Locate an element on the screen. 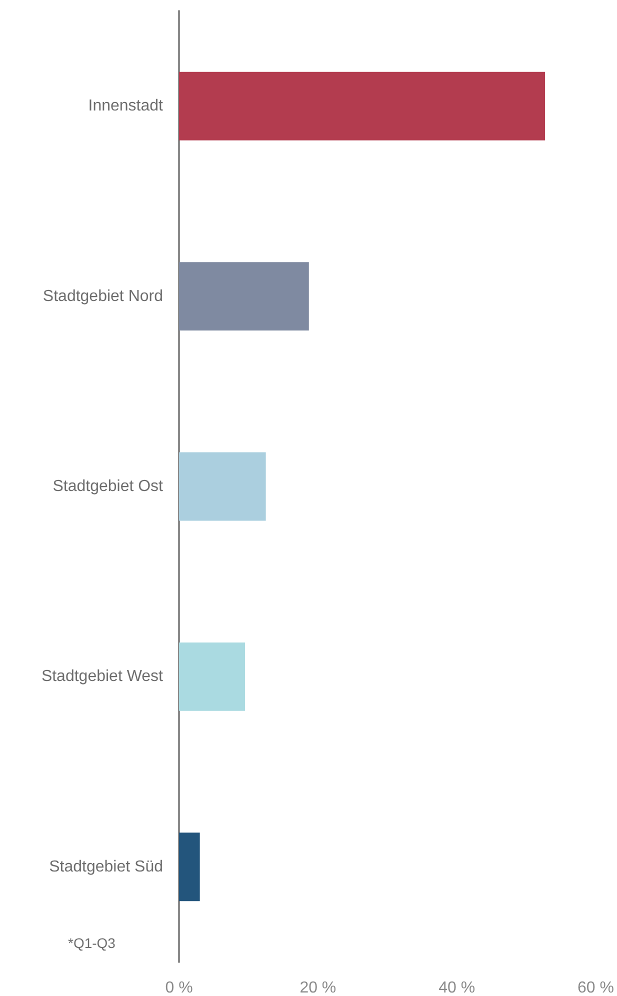 This screenshot has height=996, width=617. y-tick-label: Stadtgebiet West is located at coordinates (102, 677).